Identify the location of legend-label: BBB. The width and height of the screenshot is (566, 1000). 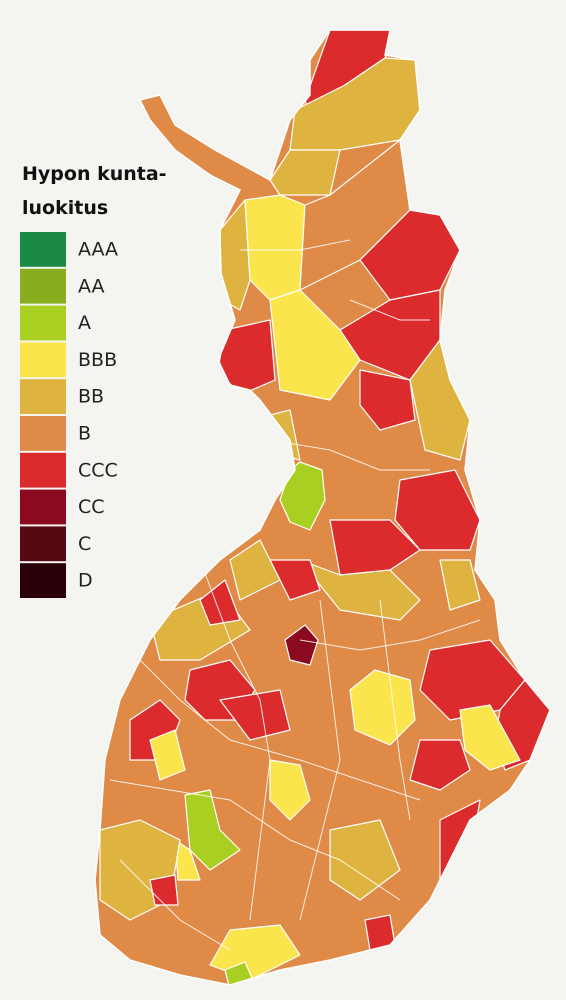
(97, 360).